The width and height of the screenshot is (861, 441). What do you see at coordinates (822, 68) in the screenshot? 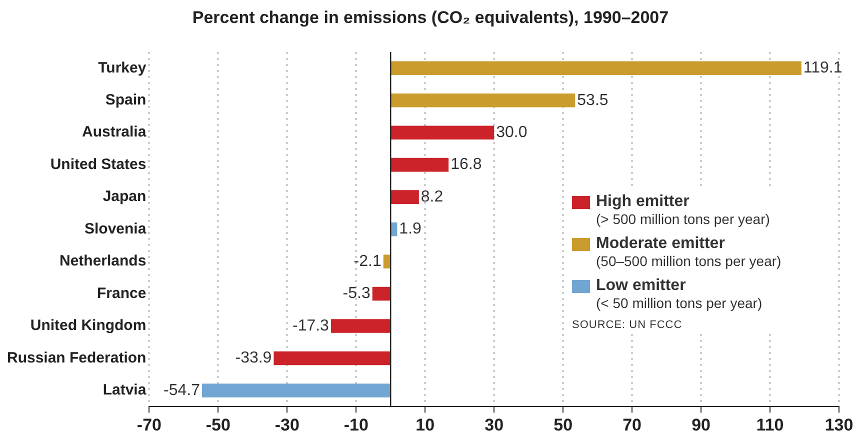
I see `data-label: 119.1` at bounding box center [822, 68].